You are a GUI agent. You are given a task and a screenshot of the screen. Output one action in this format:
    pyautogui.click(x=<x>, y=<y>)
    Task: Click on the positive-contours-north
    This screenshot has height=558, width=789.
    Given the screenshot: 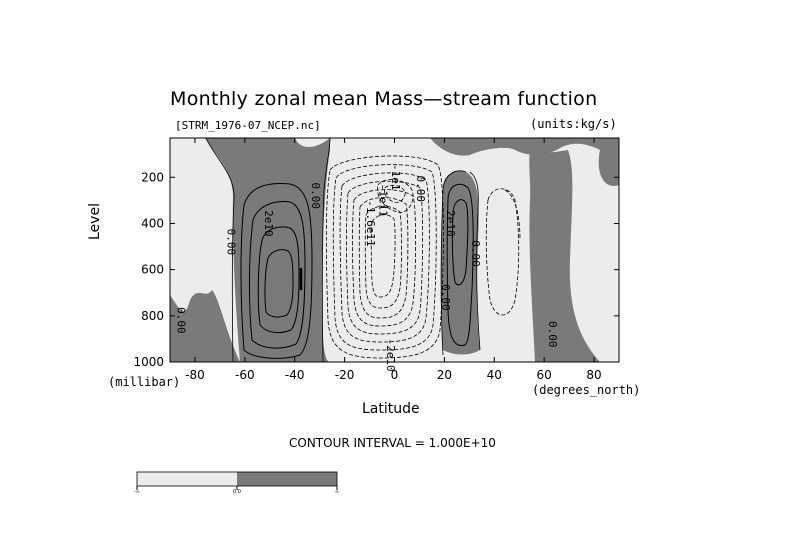 What is the action you would take?
    pyautogui.click(x=460, y=265)
    